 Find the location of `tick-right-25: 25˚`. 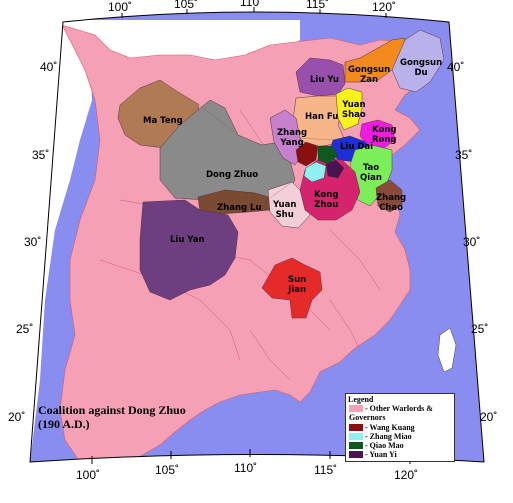

tick-right-25: 25˚ is located at coordinates (480, 329).